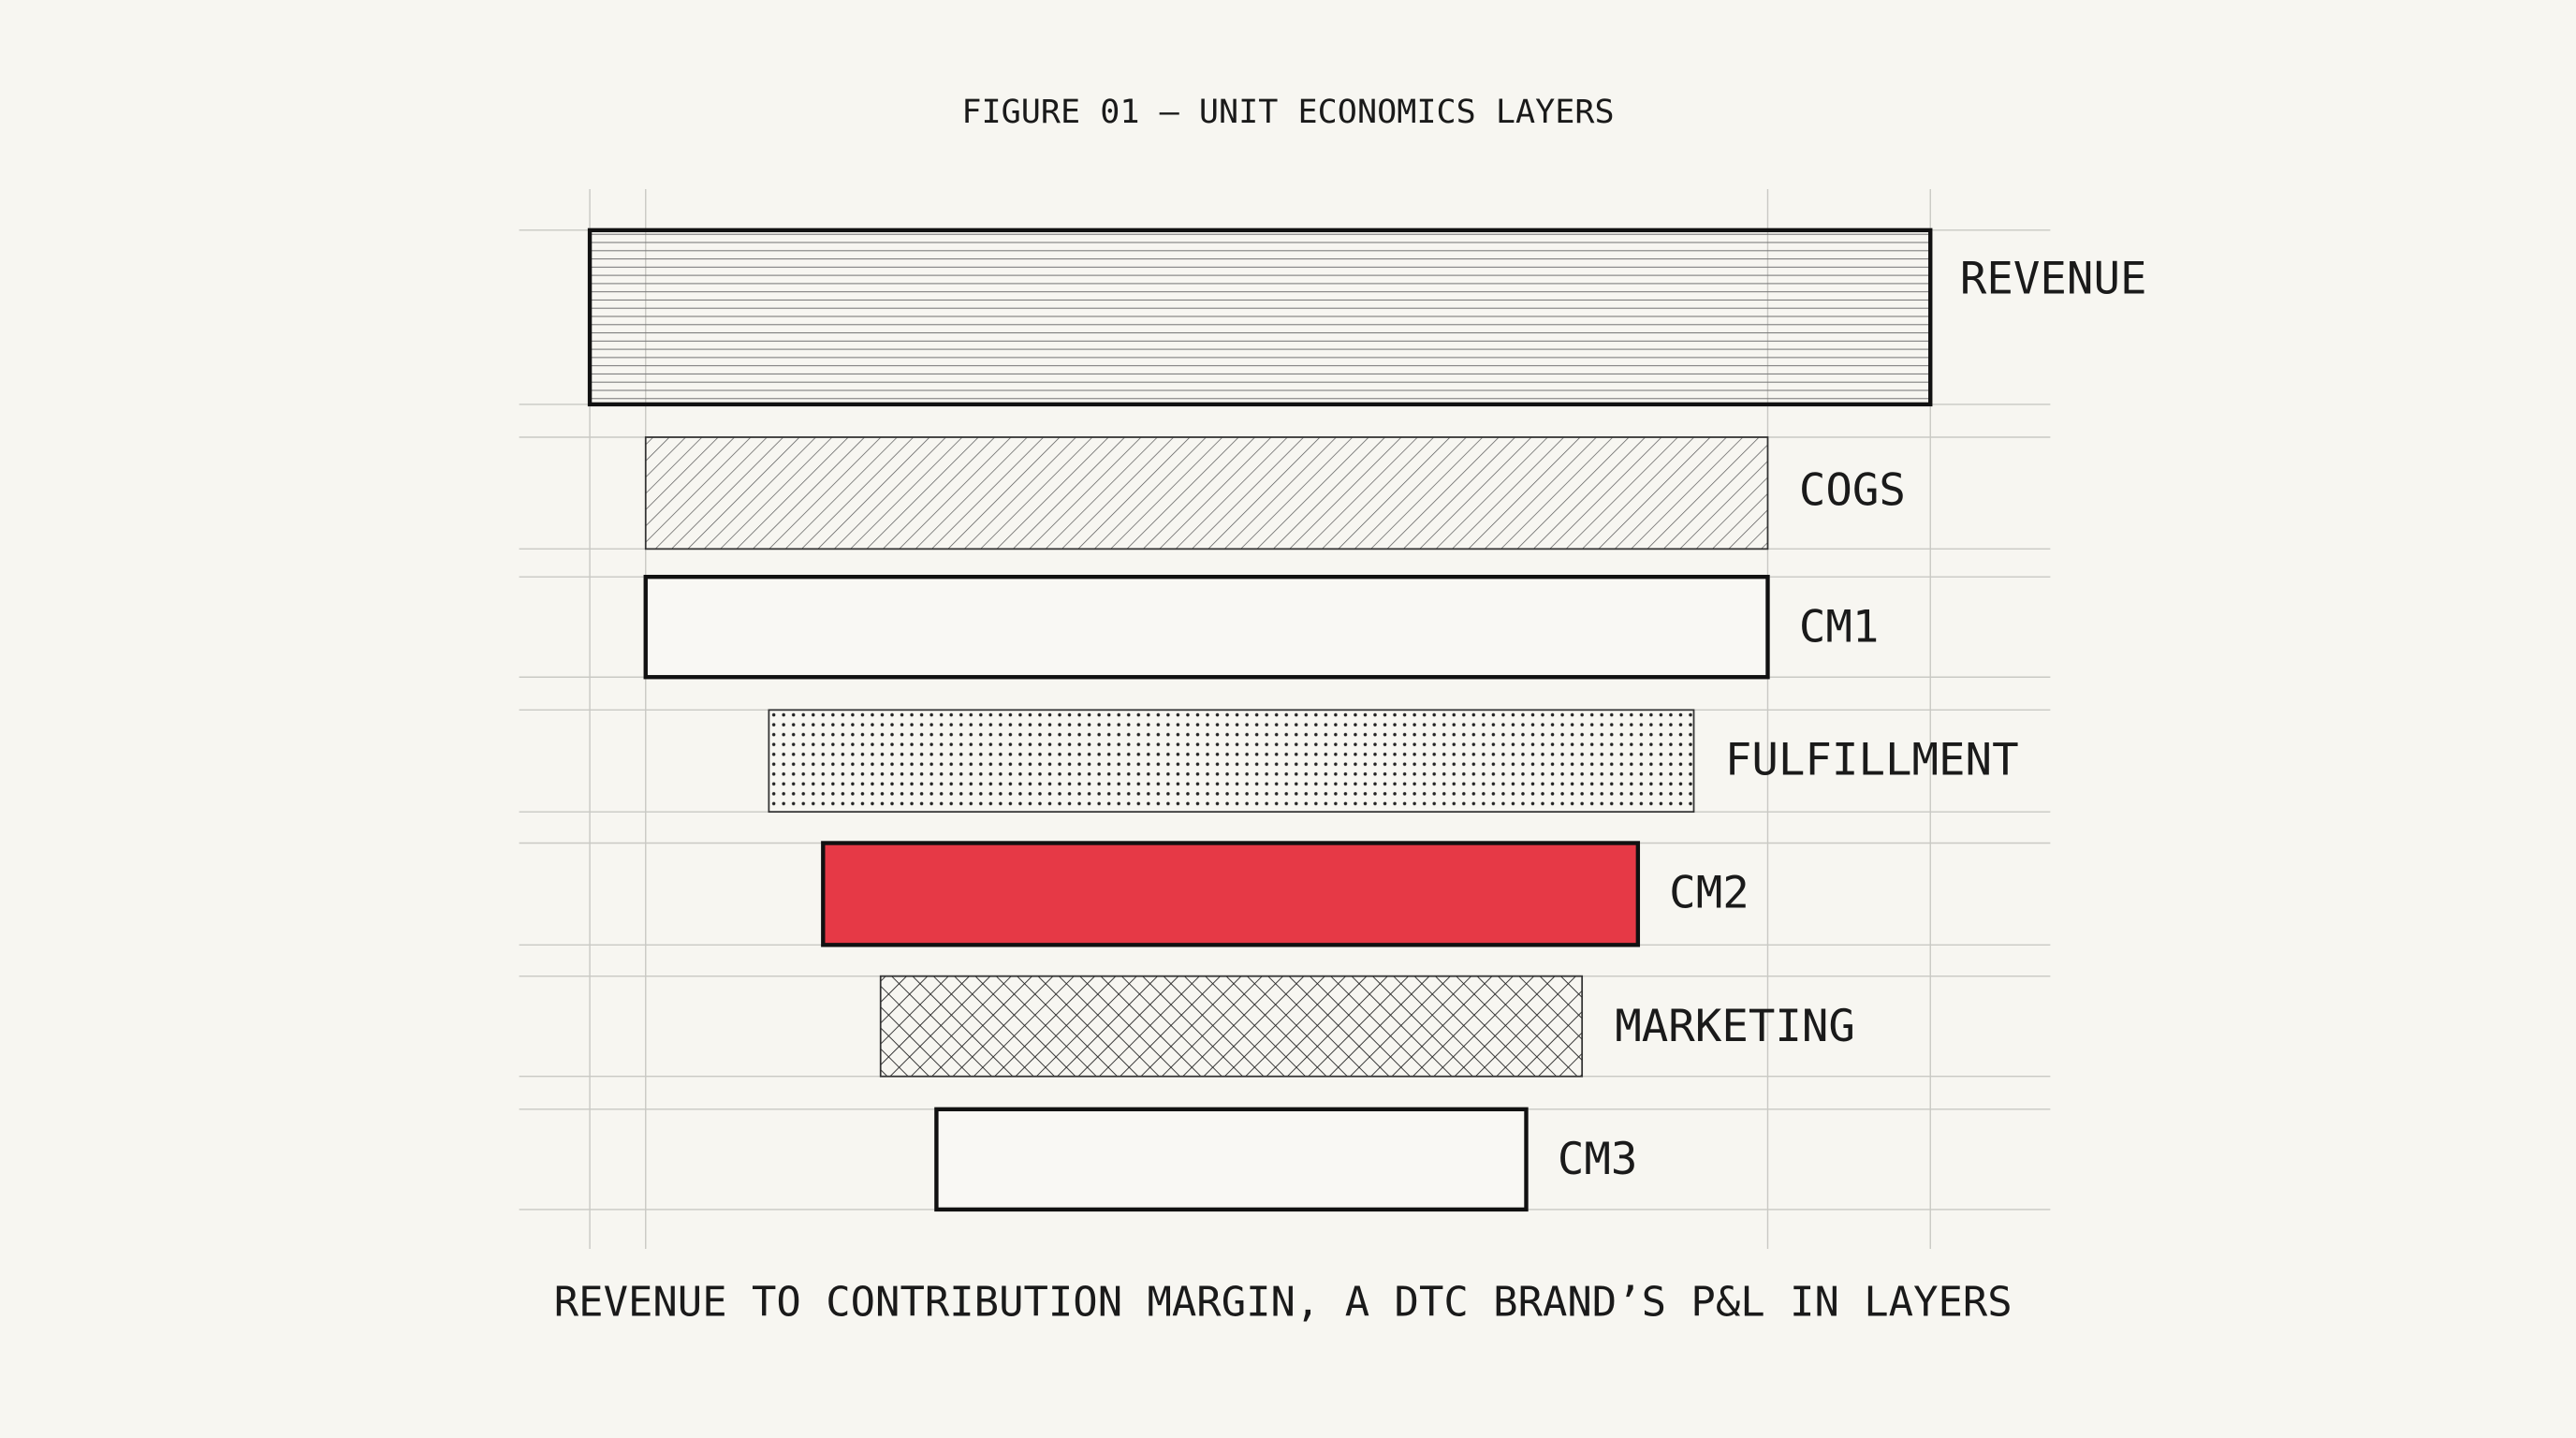  What do you see at coordinates (1852, 491) in the screenshot?
I see `layer-label: COGS` at bounding box center [1852, 491].